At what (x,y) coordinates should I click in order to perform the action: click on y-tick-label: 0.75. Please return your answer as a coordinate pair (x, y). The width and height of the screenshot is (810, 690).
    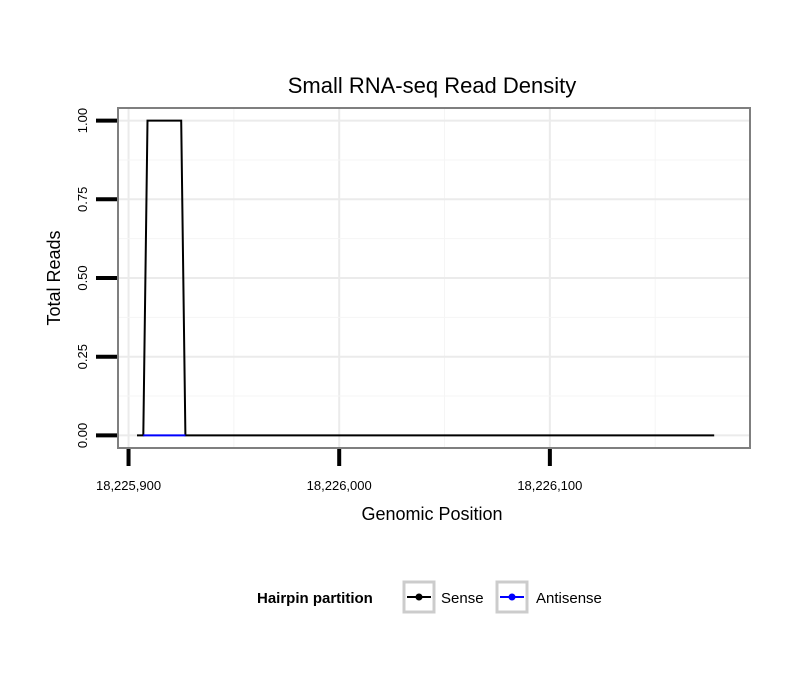
    Looking at the image, I should click on (82, 199).